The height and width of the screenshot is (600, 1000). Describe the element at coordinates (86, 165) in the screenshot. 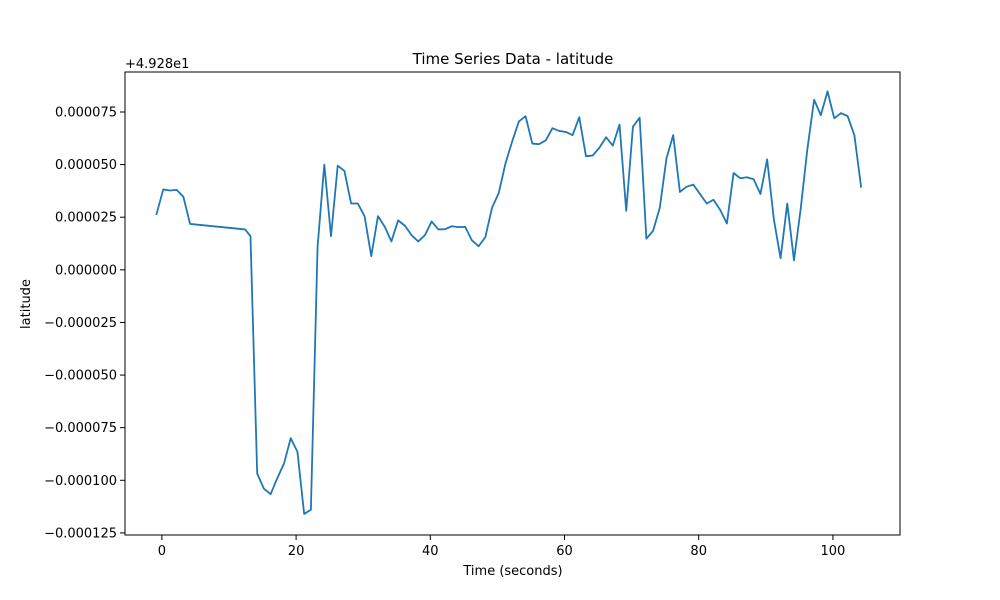

I see `y-tick-label: 0.000050` at that location.